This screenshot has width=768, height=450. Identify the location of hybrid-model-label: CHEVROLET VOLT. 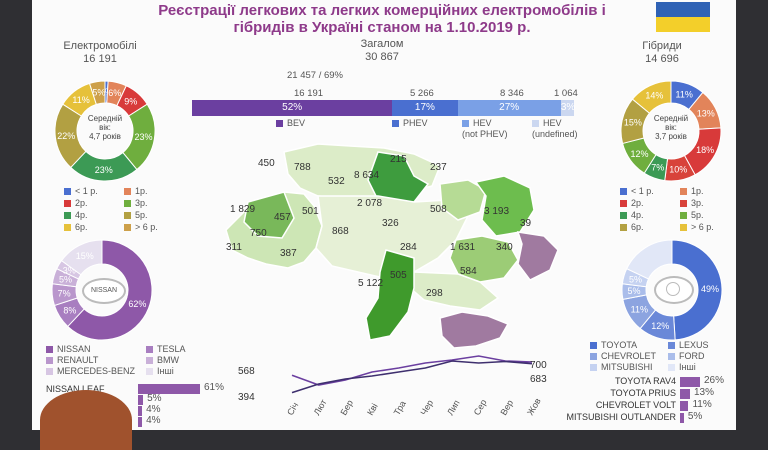
(635, 405).